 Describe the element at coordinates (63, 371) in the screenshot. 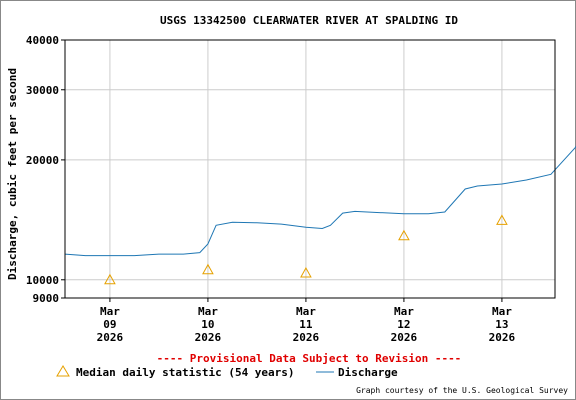

I see `legend-median-marker` at that location.